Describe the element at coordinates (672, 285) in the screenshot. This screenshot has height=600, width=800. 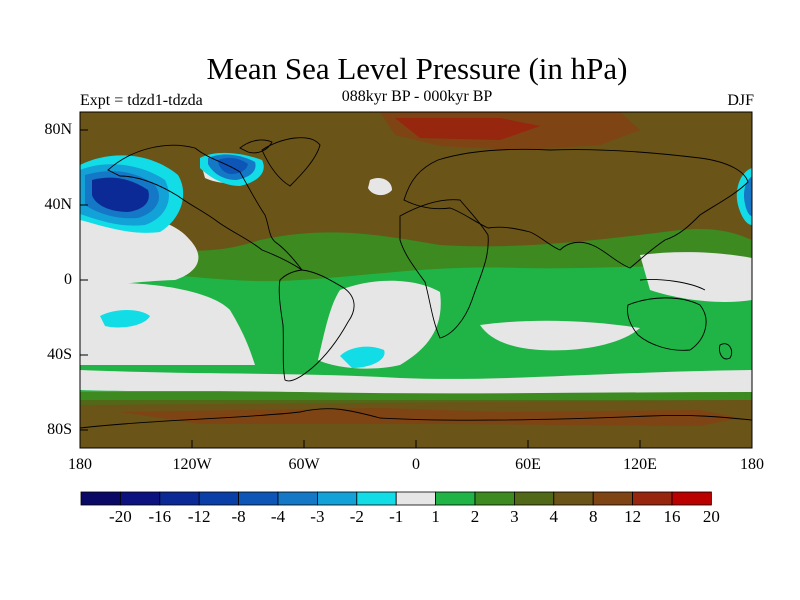
I see `maritime-continent-coast` at that location.